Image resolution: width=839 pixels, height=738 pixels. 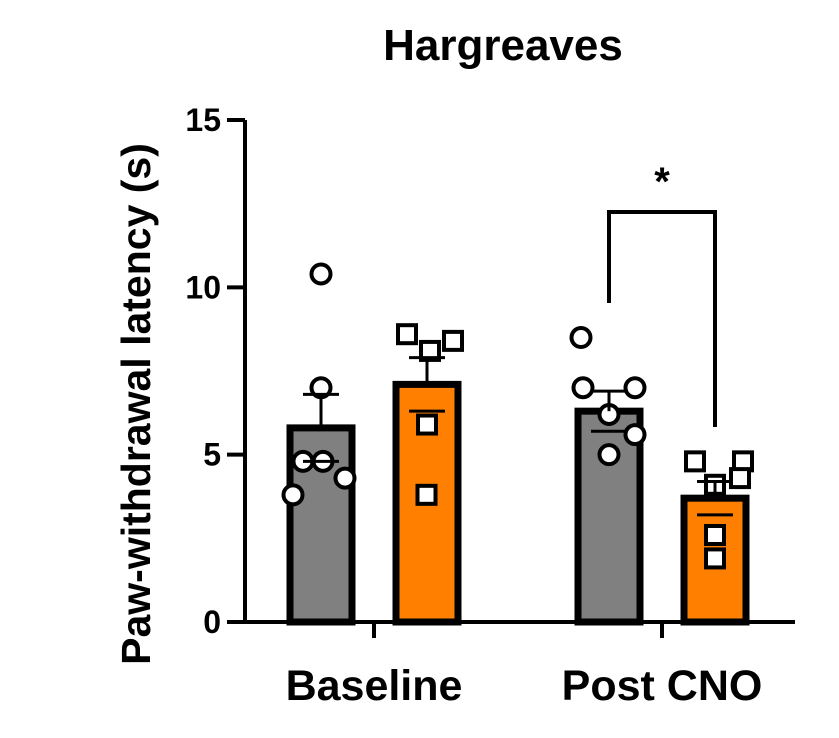 I want to click on y-tick-label: 15, so click(x=203, y=120).